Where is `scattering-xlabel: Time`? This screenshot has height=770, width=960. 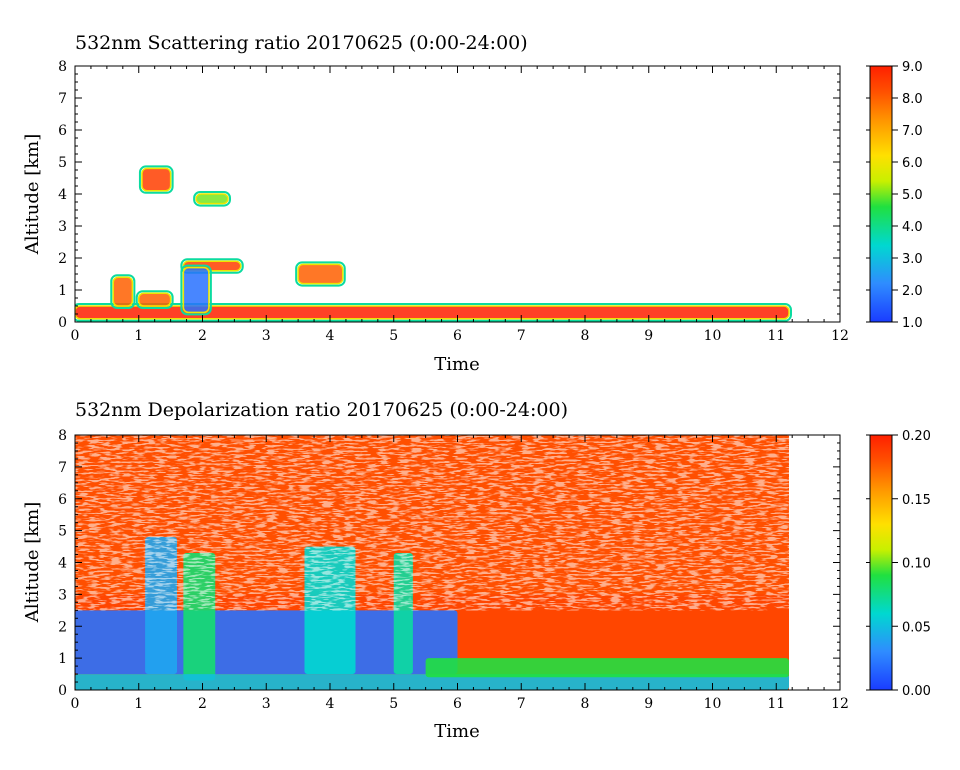
scattering-xlabel: Time is located at coordinates (456, 364).